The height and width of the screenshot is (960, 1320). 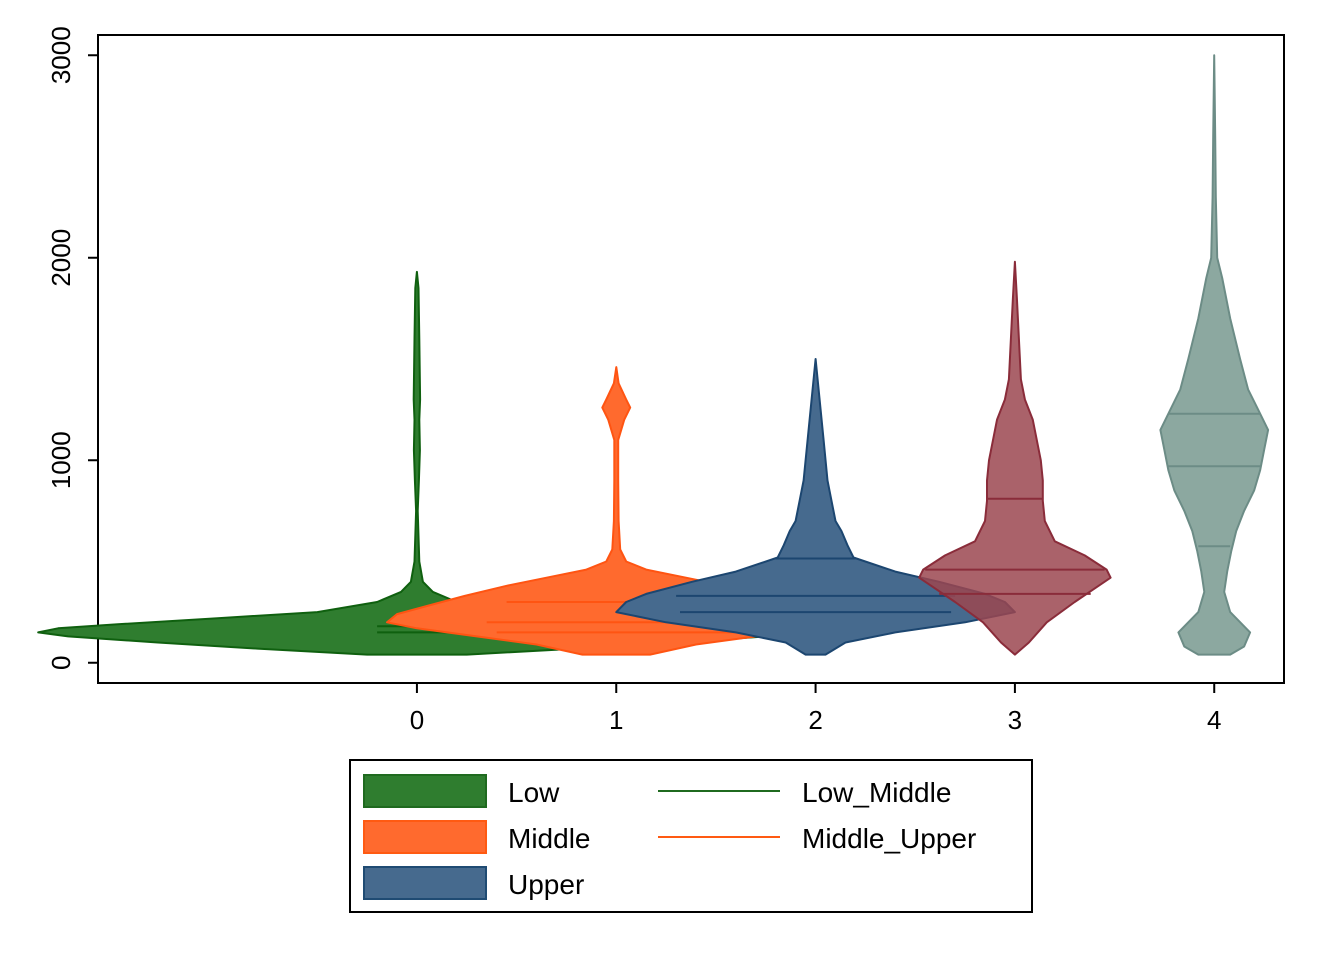 I want to click on legend-swatch-middle, so click(x=425, y=837).